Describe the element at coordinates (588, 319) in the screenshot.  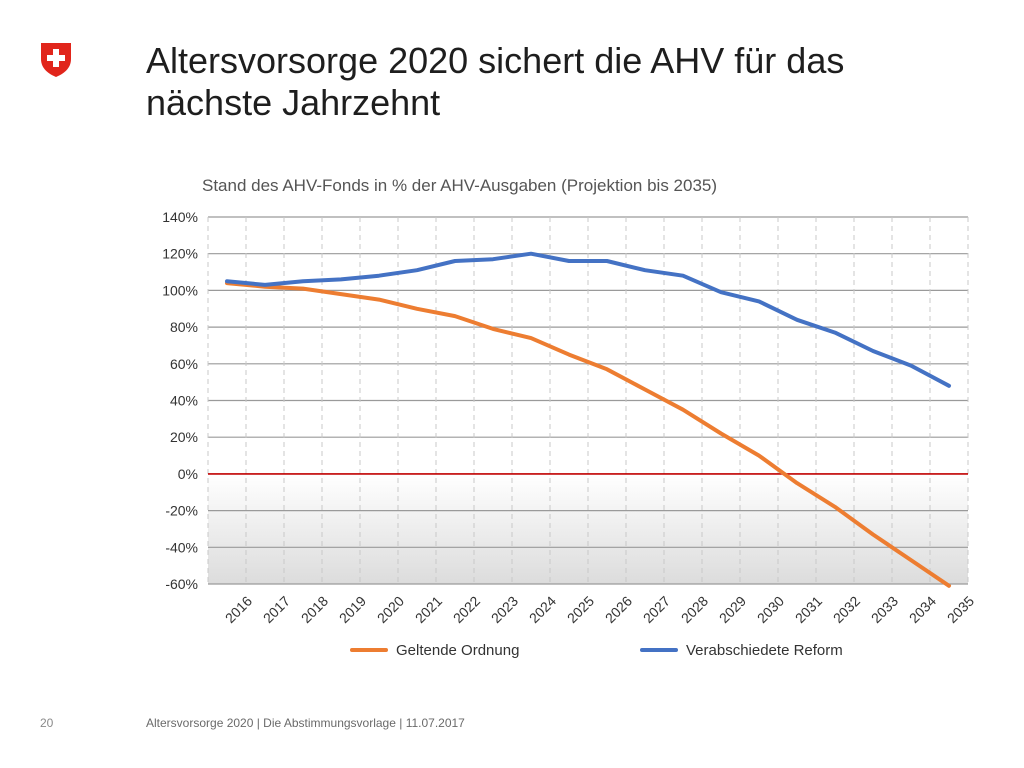
I see `series-line-verabschiedete-reform` at that location.